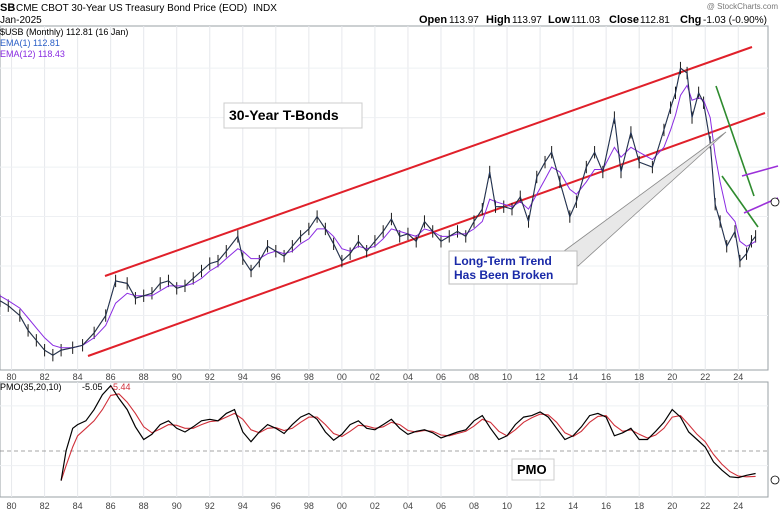 The image size is (780, 516). I want to click on open-value: 113.97, so click(464, 20).